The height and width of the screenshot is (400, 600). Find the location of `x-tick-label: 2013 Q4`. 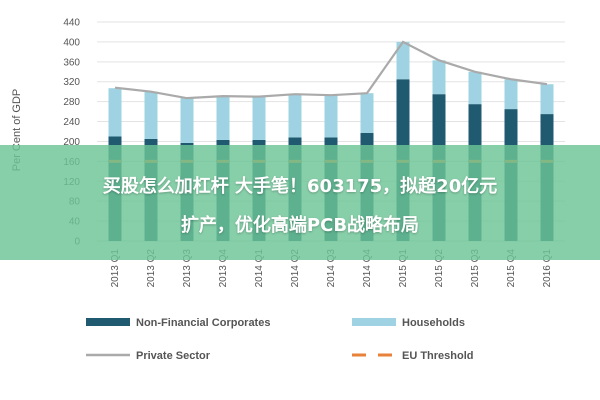

x-tick-label: 2013 Q4 is located at coordinates (223, 268).